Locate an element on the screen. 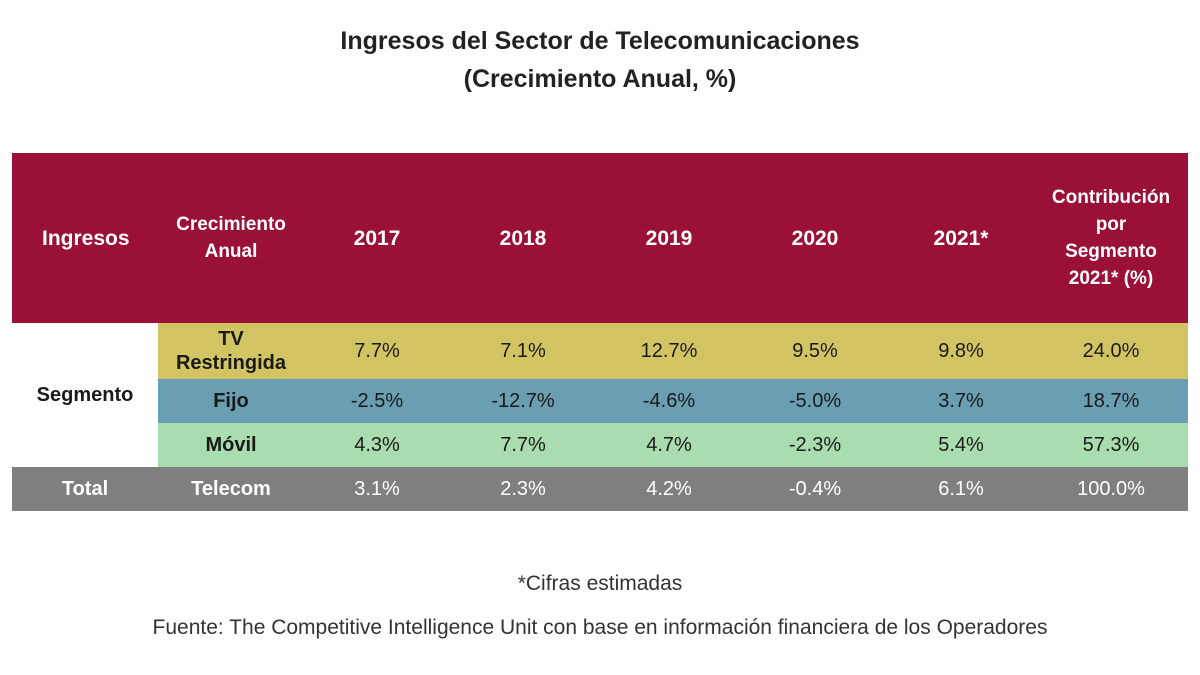 The width and height of the screenshot is (1200, 675). tv-2021: 9.8% is located at coordinates (961, 351).